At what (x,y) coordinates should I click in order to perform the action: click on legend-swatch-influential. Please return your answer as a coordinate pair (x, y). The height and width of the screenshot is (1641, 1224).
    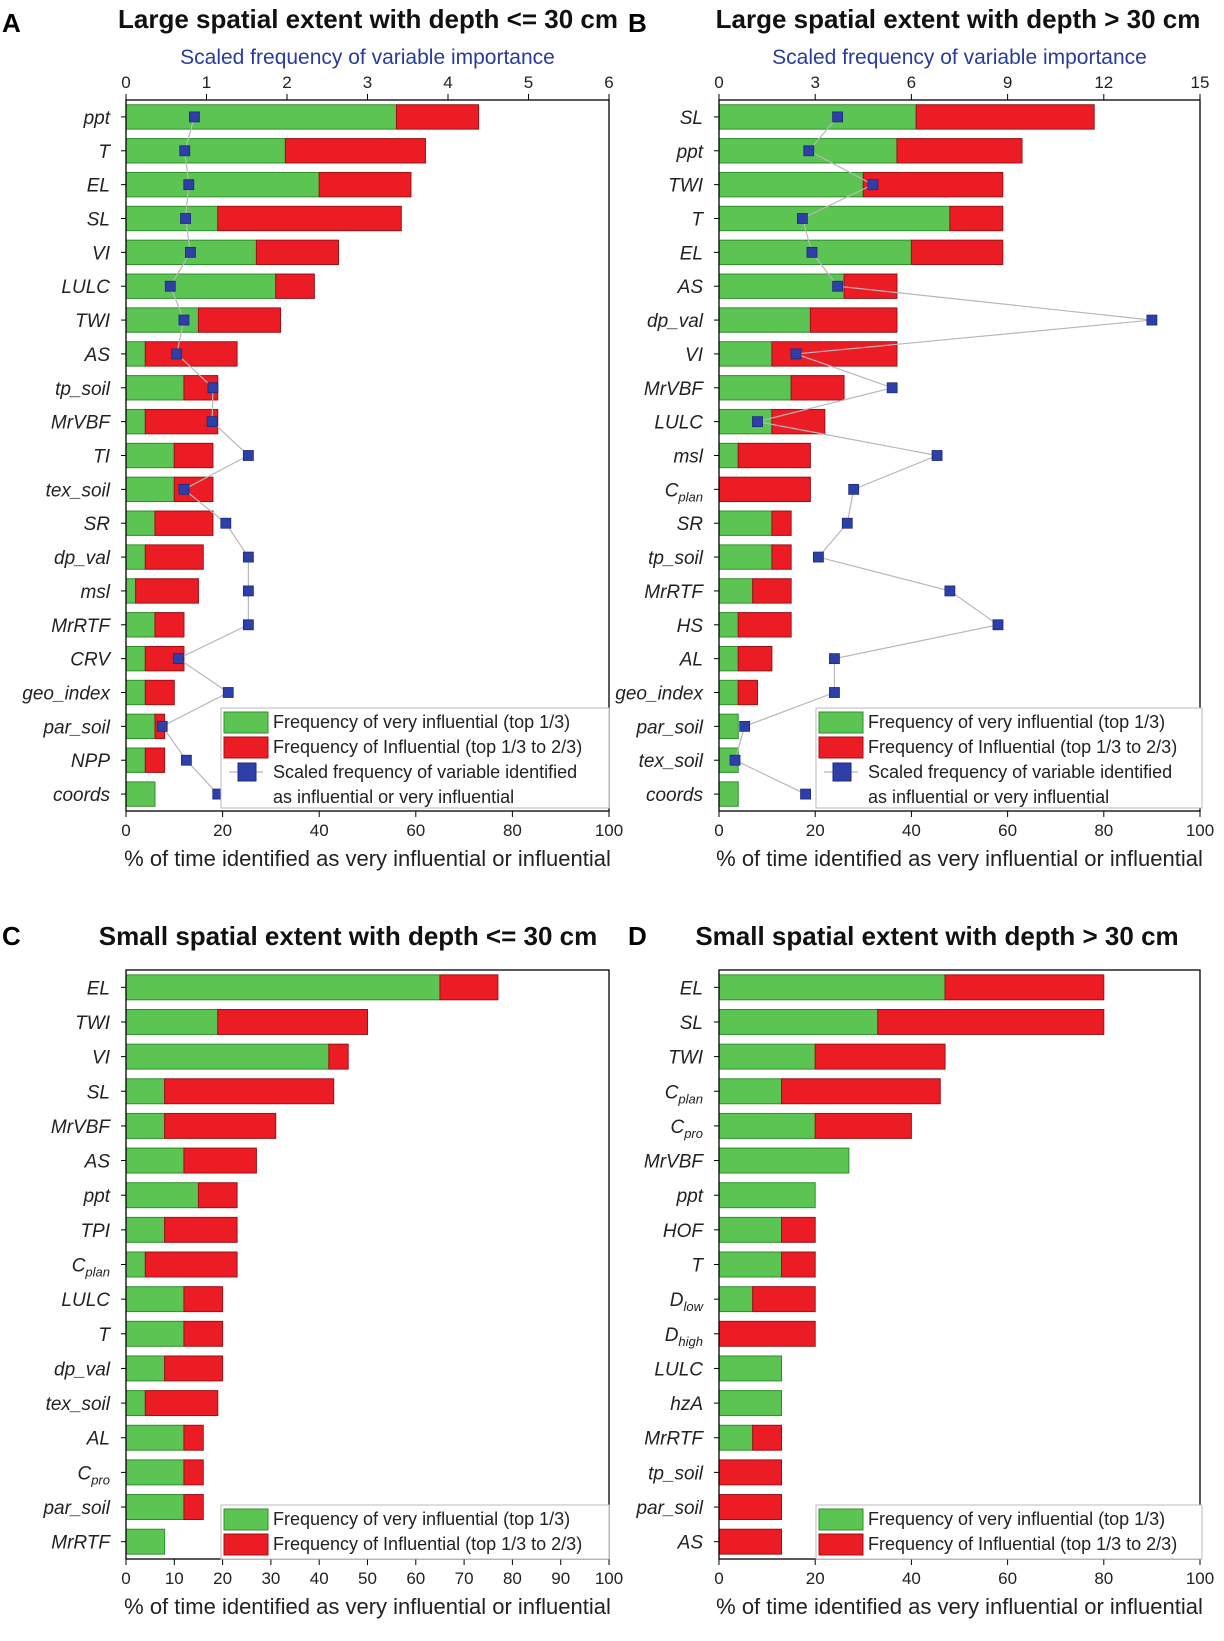
    Looking at the image, I should click on (841, 1544).